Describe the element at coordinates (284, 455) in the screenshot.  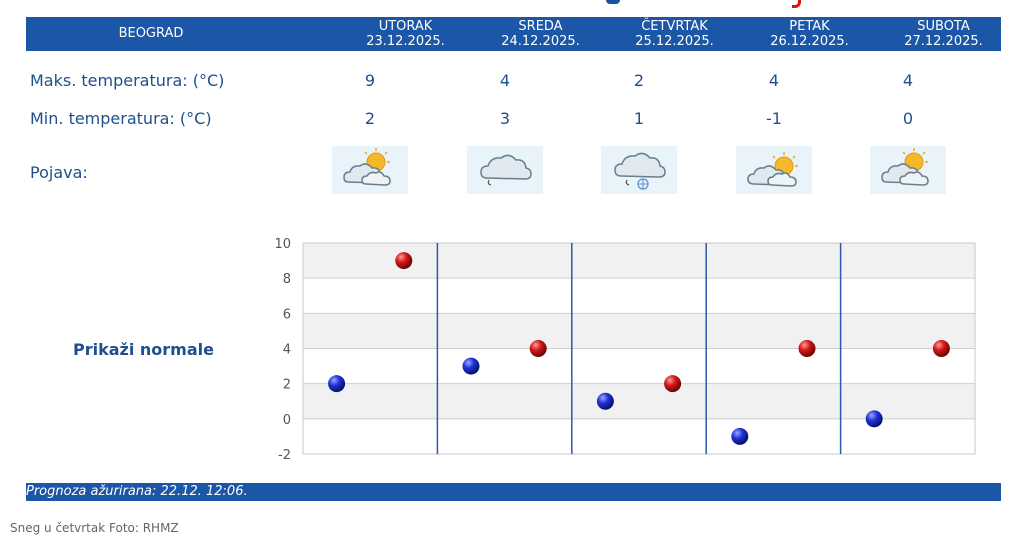
I see `y-tick-label: -2` at that location.